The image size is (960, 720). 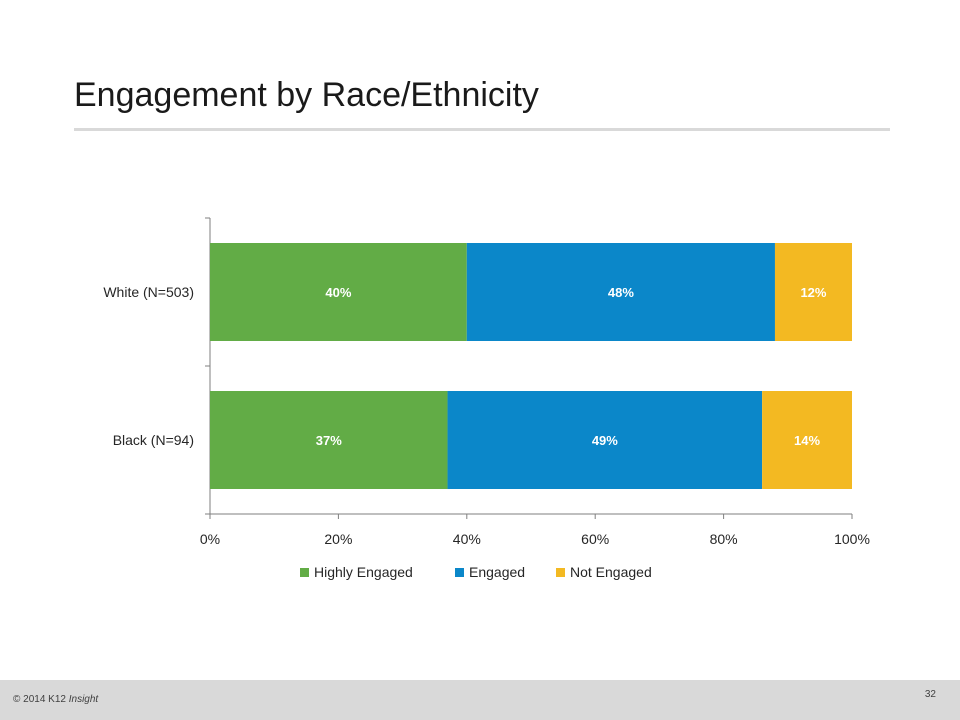 I want to click on slide-title: Engagement by Race/Ethnicity, so click(x=306, y=95).